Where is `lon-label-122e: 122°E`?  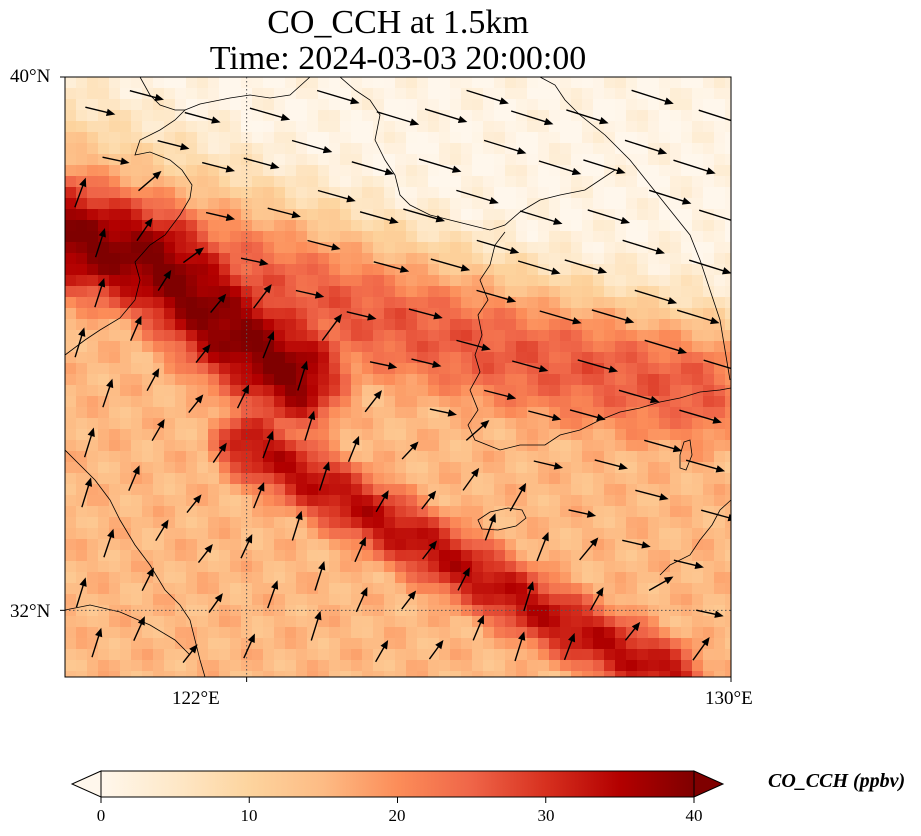 lon-label-122e: 122°E is located at coordinates (196, 698).